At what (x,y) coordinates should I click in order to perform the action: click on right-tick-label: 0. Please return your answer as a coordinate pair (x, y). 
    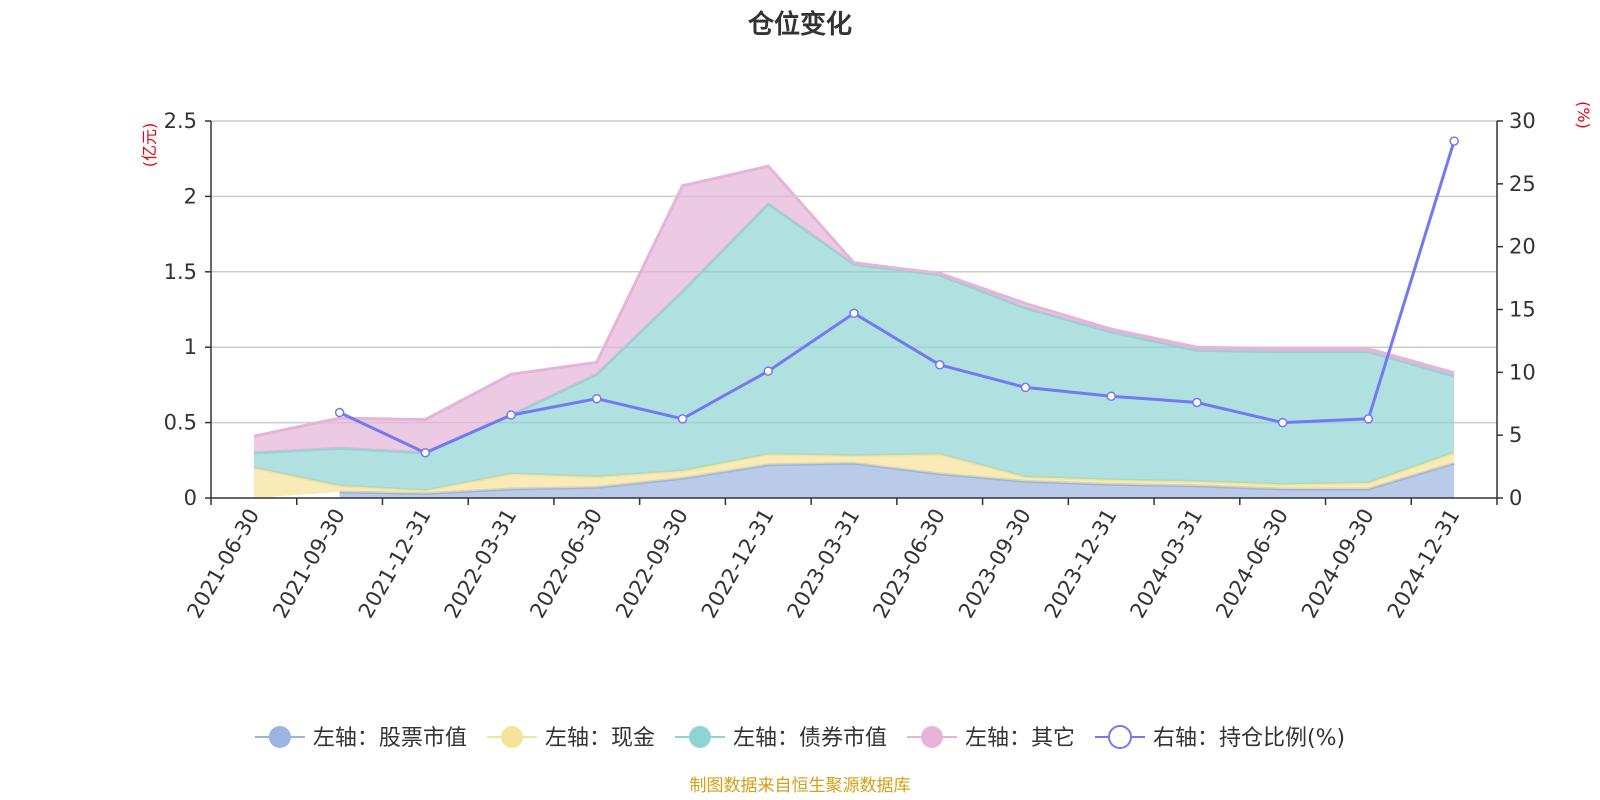
    Looking at the image, I should click on (1515, 498).